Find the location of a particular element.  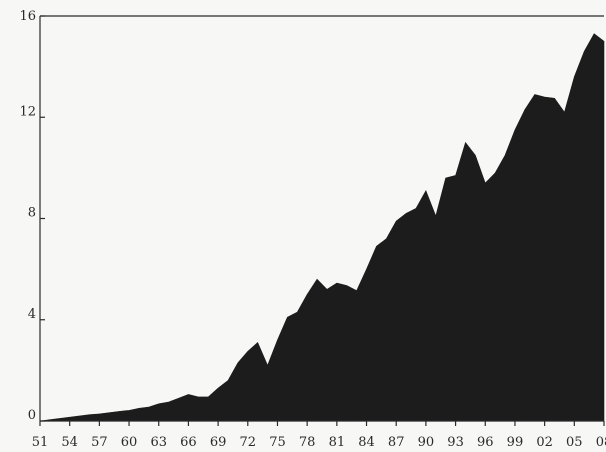

x-tick-label: 63 is located at coordinates (158, 442).